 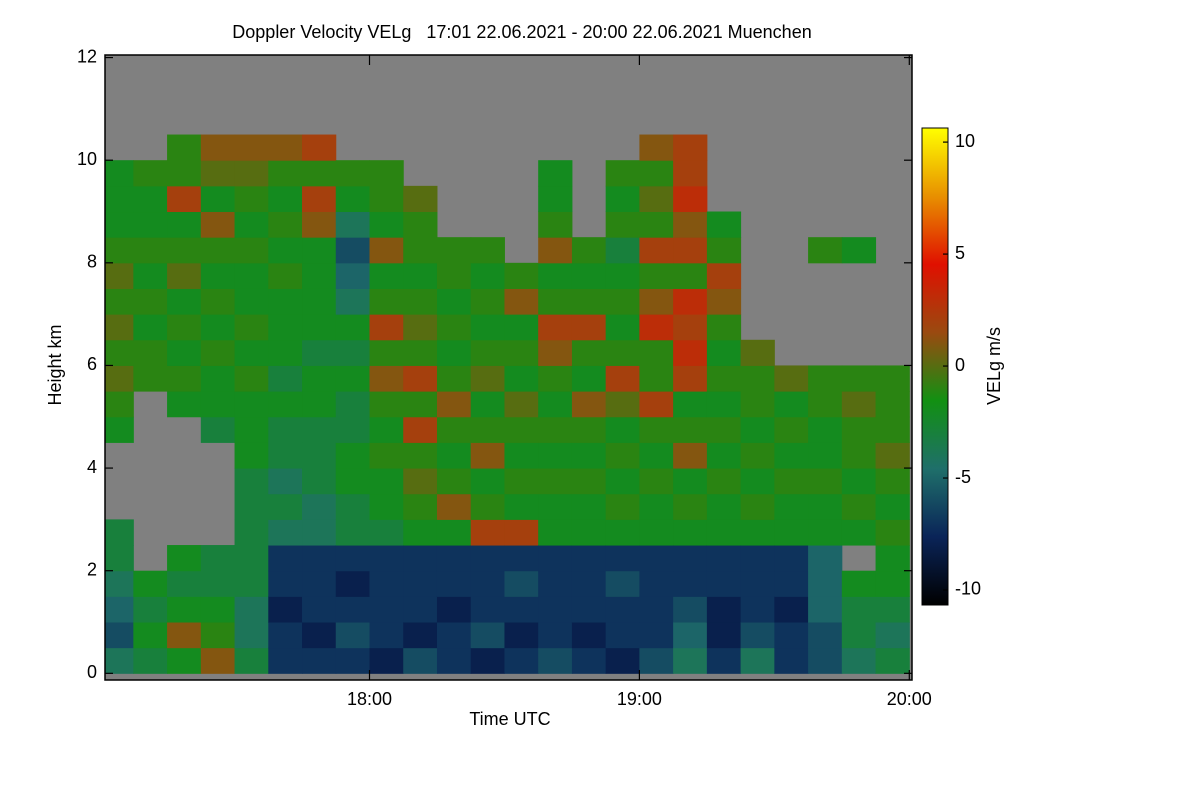 What do you see at coordinates (960, 253) in the screenshot?
I see `colorbar-tick-label: 5` at bounding box center [960, 253].